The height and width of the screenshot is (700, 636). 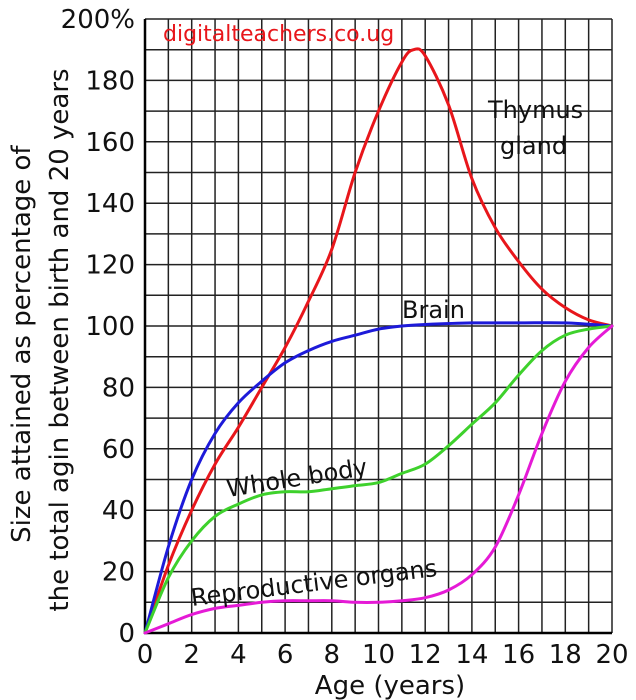 What do you see at coordinates (22, 344) in the screenshot?
I see `y-axis-title-line1: Size attained as percentage of` at bounding box center [22, 344].